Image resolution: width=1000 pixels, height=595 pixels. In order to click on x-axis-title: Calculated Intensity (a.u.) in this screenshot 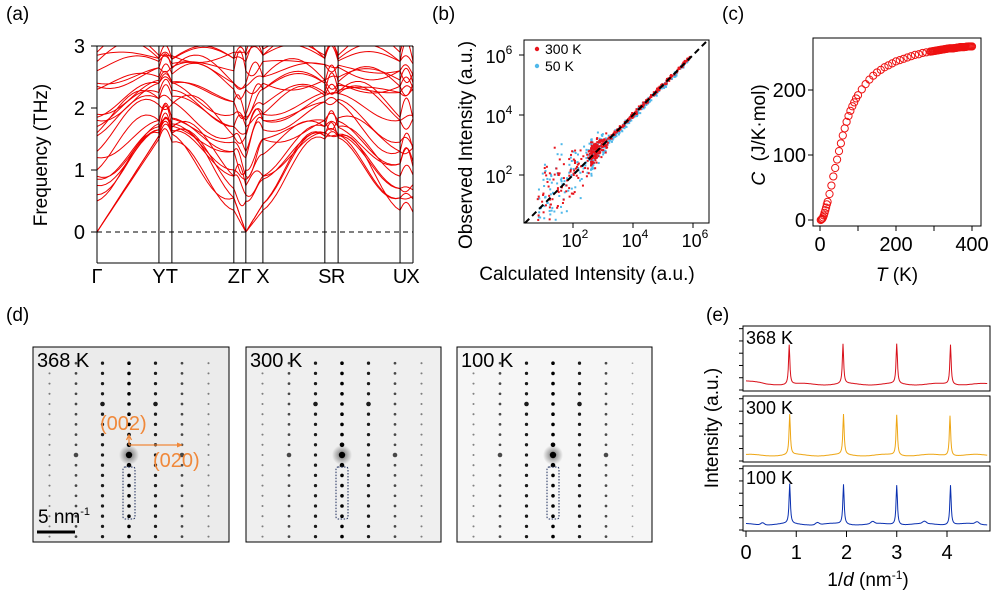, I will do `click(586, 274)`.